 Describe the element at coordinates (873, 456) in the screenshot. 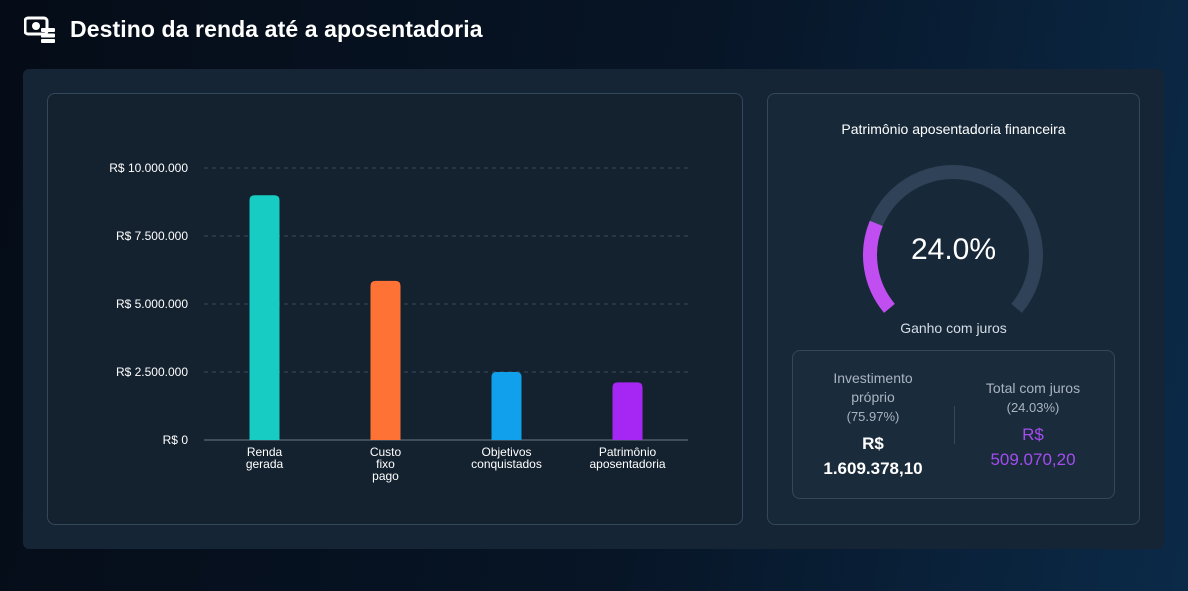

I see `own-investment-value: R$ 1.609.378,10` at that location.